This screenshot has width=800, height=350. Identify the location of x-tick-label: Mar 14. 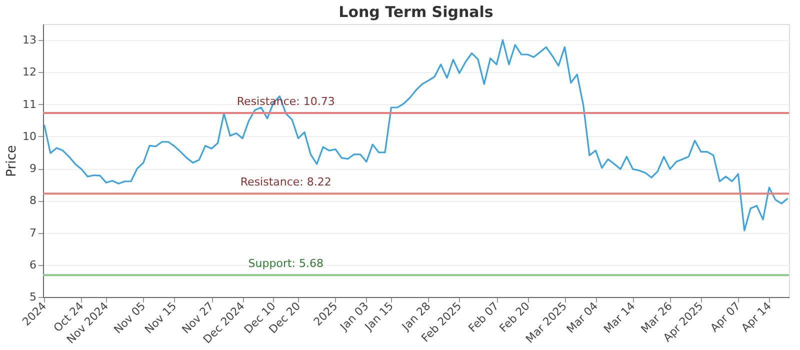
(619, 318).